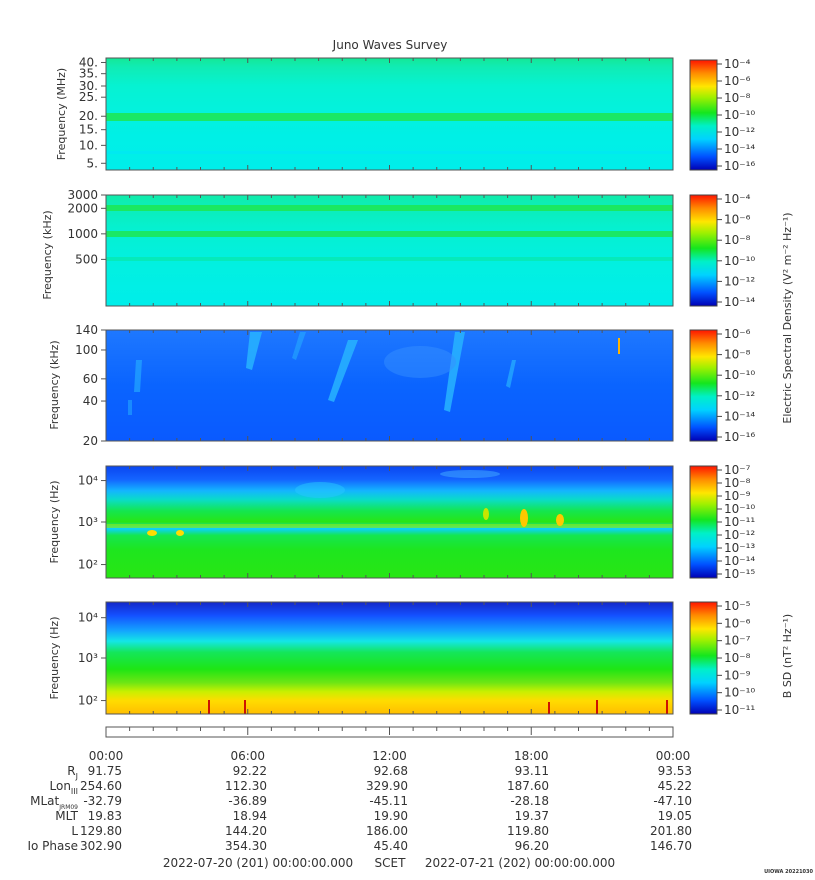  Describe the element at coordinates (528, 786) in the screenshot. I see `ephemeris-value: 187.60` at that location.